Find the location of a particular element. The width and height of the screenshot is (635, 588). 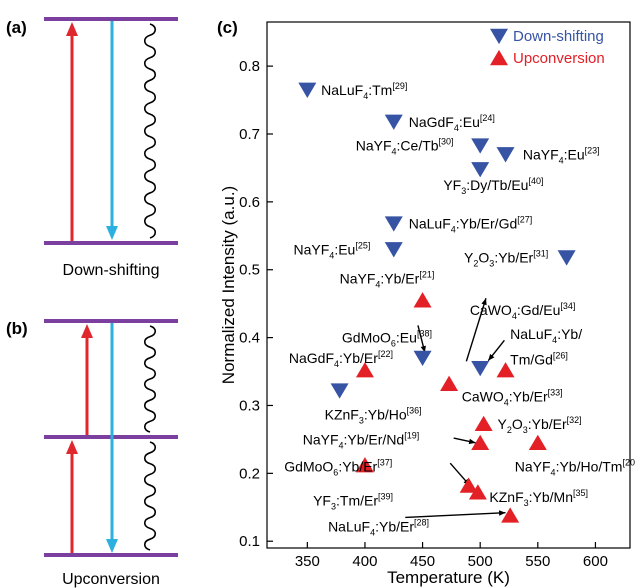

point-label-part: [20] is located at coordinates (628, 463).